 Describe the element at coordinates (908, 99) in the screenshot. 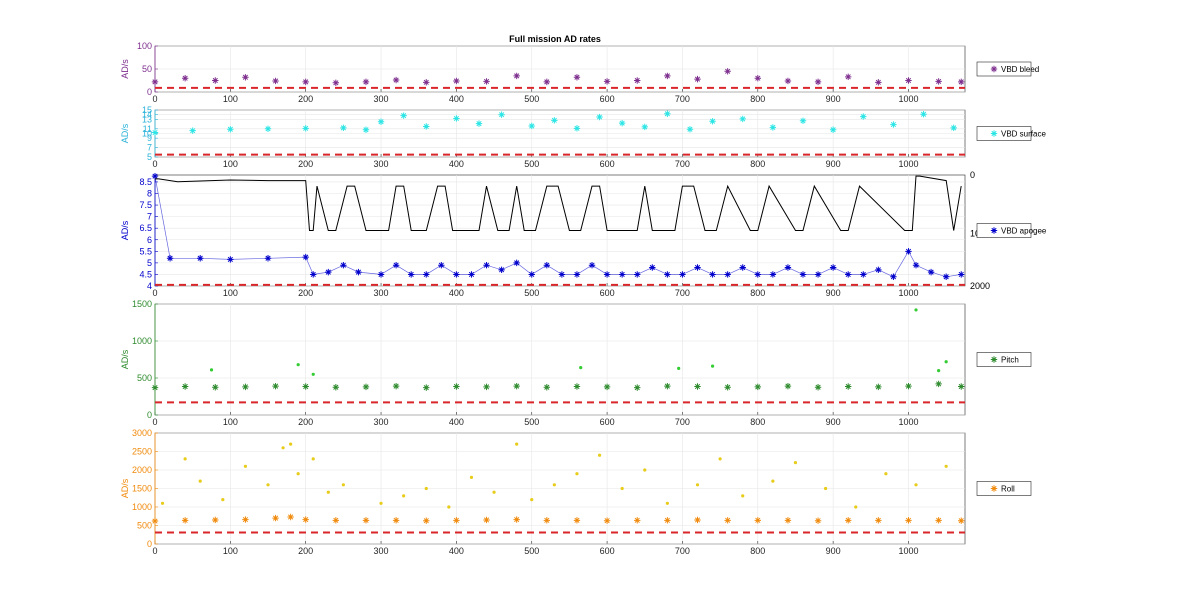

I see `x-tick-label: 1000` at that location.